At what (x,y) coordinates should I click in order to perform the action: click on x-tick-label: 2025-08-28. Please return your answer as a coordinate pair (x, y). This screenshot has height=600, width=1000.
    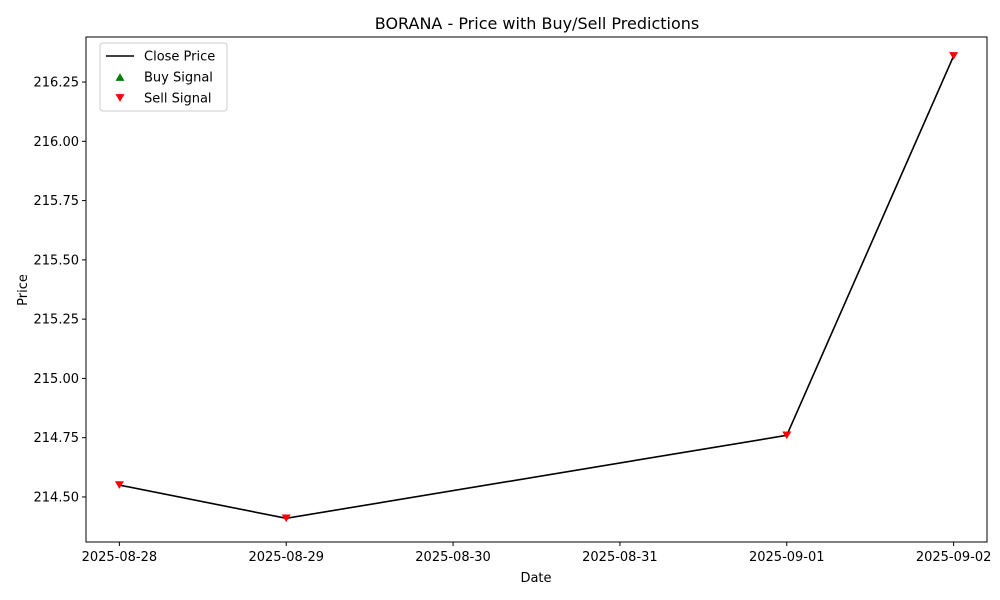
    Looking at the image, I should click on (120, 557).